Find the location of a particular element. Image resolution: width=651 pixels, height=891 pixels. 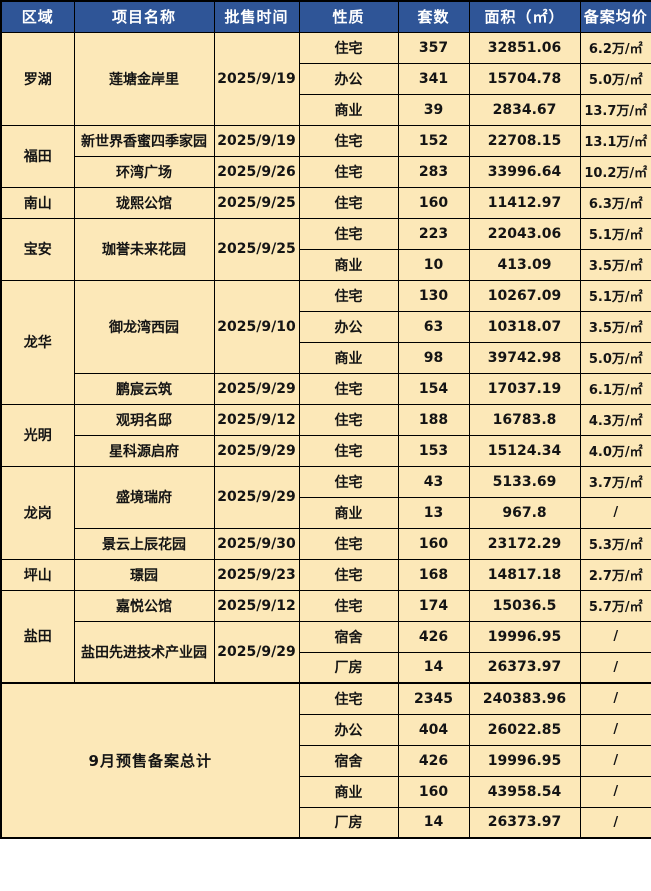

table-row: 南山 珑熙公馆 2025/9/25 住宅 160 11412.97 6.3万/㎡ is located at coordinates (325, 202).